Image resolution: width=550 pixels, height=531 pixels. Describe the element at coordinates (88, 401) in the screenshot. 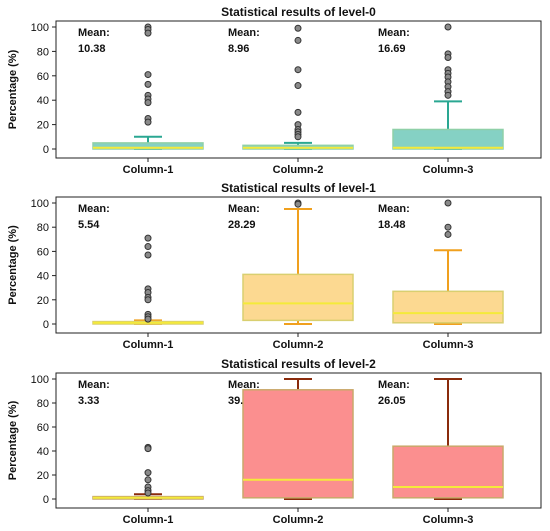

I see `mean-value: 3.33` at that location.